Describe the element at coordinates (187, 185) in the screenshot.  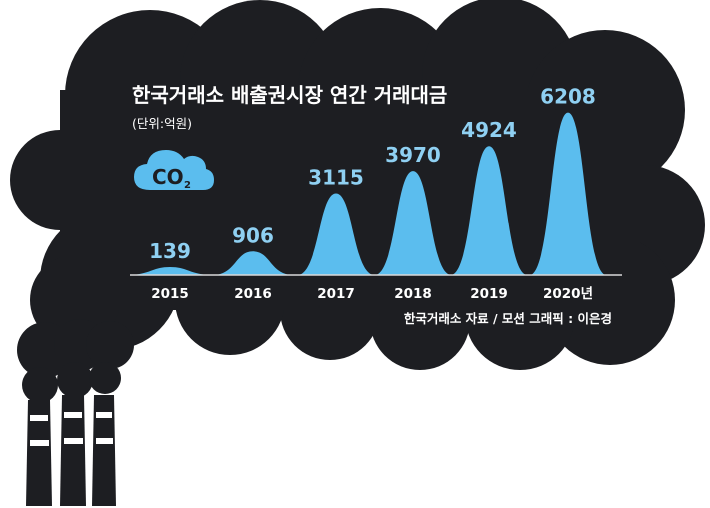
I see `co2-subscript: 2` at that location.